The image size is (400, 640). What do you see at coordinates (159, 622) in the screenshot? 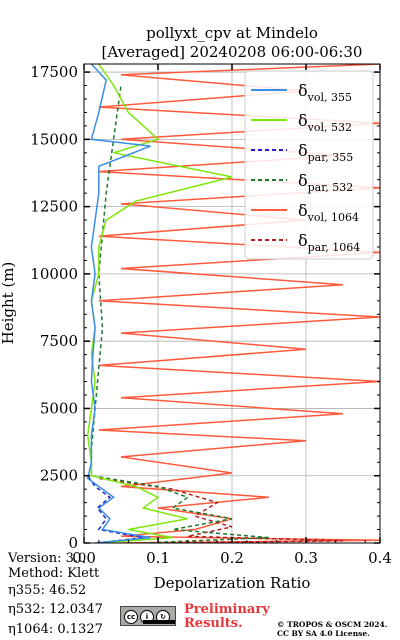
I see `badge-strip` at bounding box center [159, 622].